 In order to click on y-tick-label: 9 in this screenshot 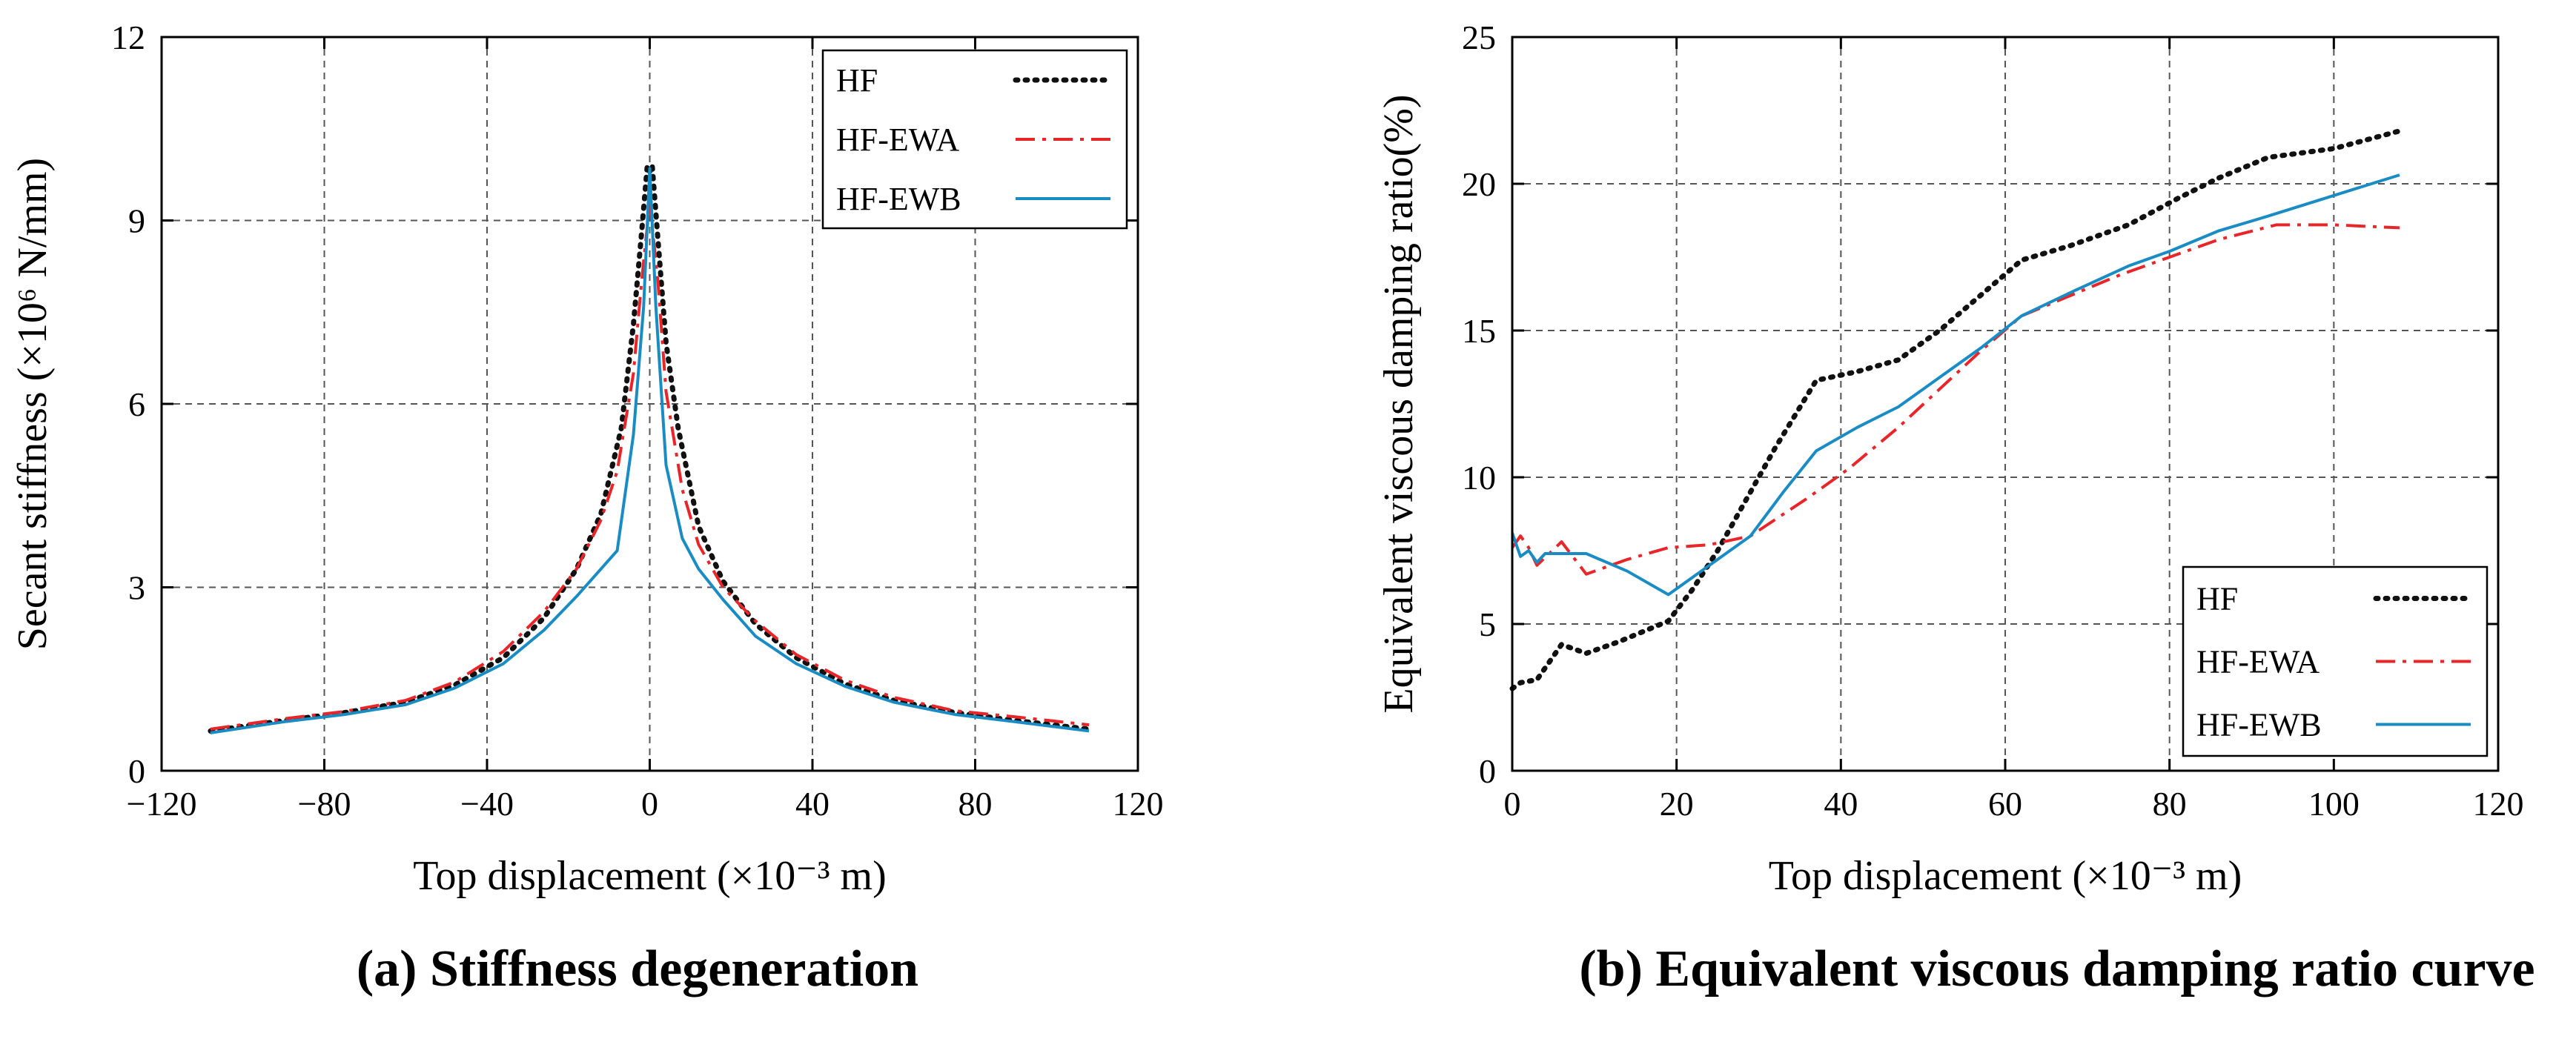, I will do `click(136, 221)`.